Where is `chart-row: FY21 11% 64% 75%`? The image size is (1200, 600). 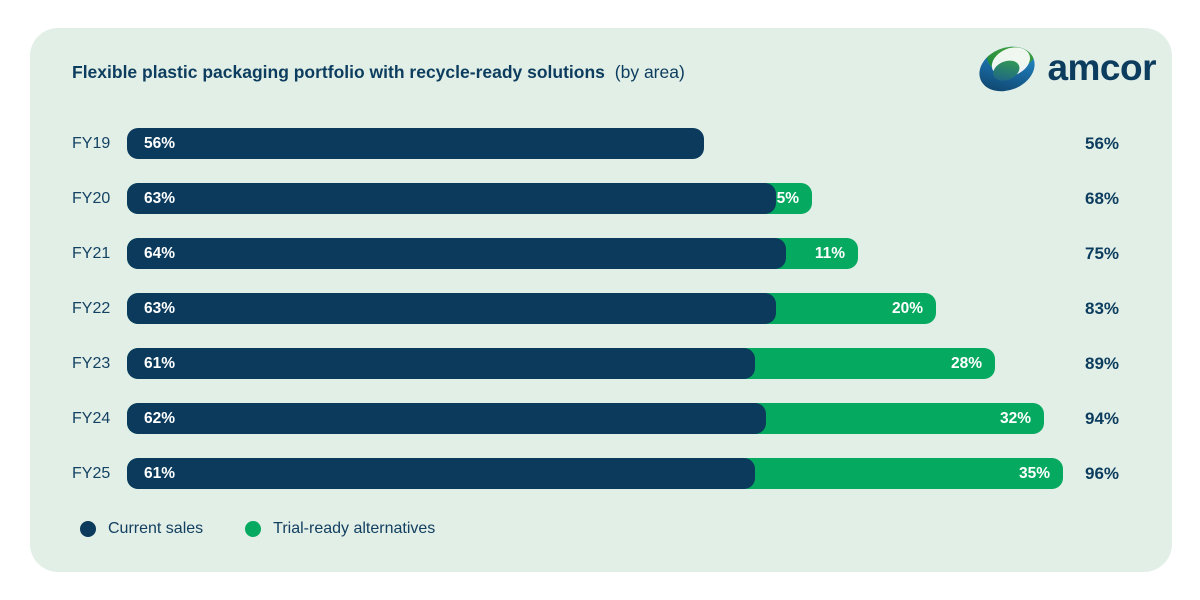 chart-row: FY21 11% 64% 75% is located at coordinates (614, 253).